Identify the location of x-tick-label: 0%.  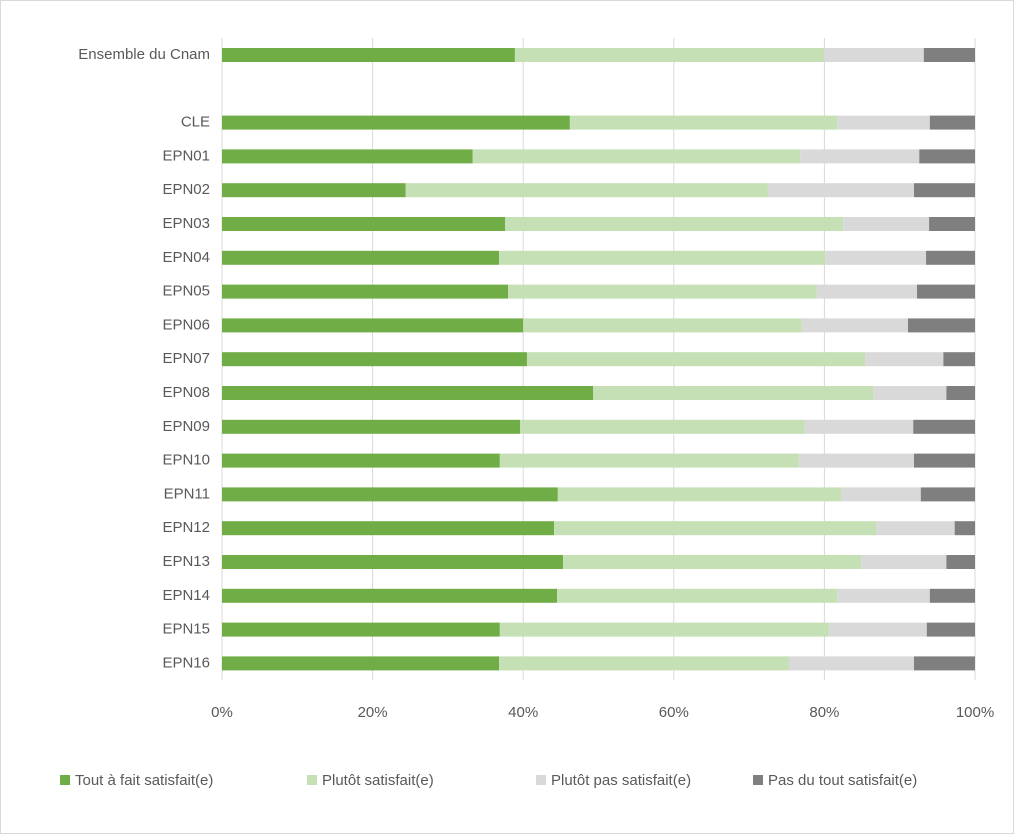
(222, 712).